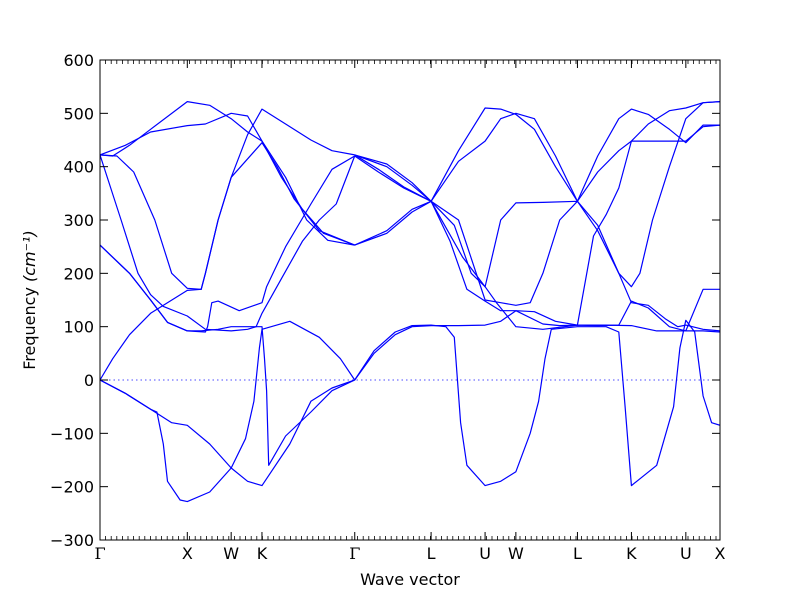  What do you see at coordinates (78, 220) in the screenshot?
I see `y-tick-label: 300` at bounding box center [78, 220].